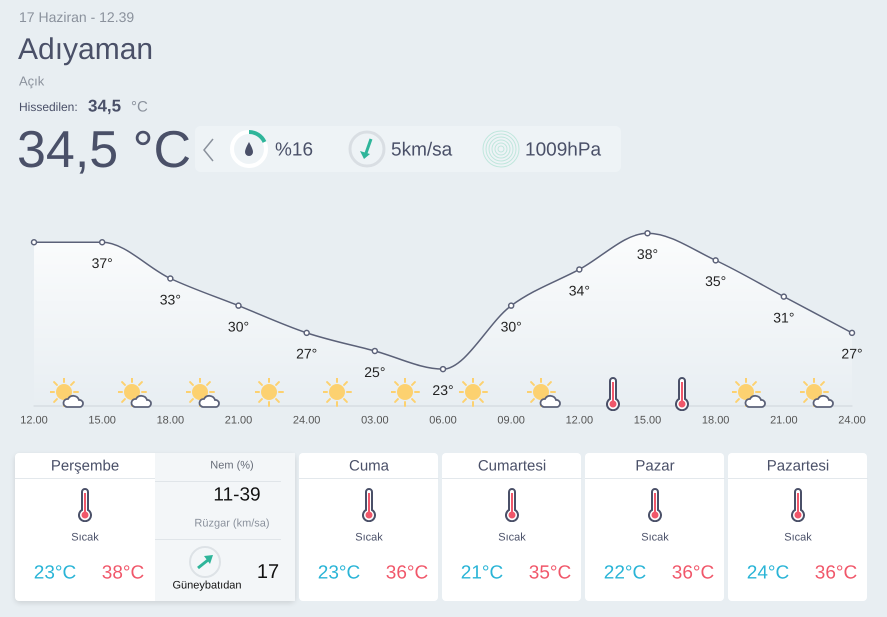  Describe the element at coordinates (512, 466) in the screenshot. I see `text: Cumartesi` at that location.